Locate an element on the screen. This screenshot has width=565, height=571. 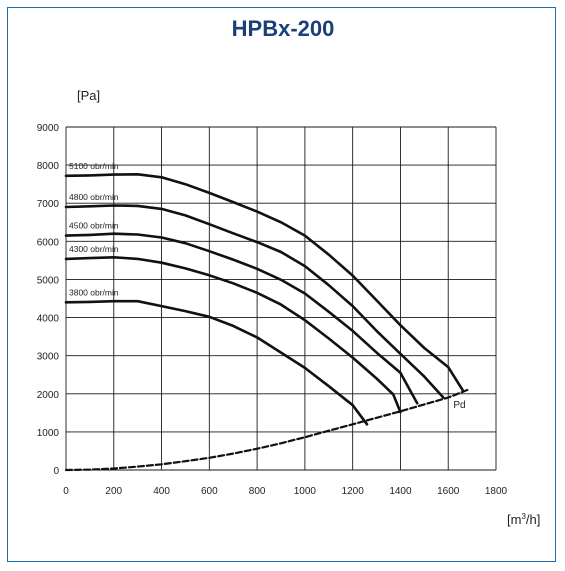
y-tick-label: 9000 is located at coordinates (48, 128).